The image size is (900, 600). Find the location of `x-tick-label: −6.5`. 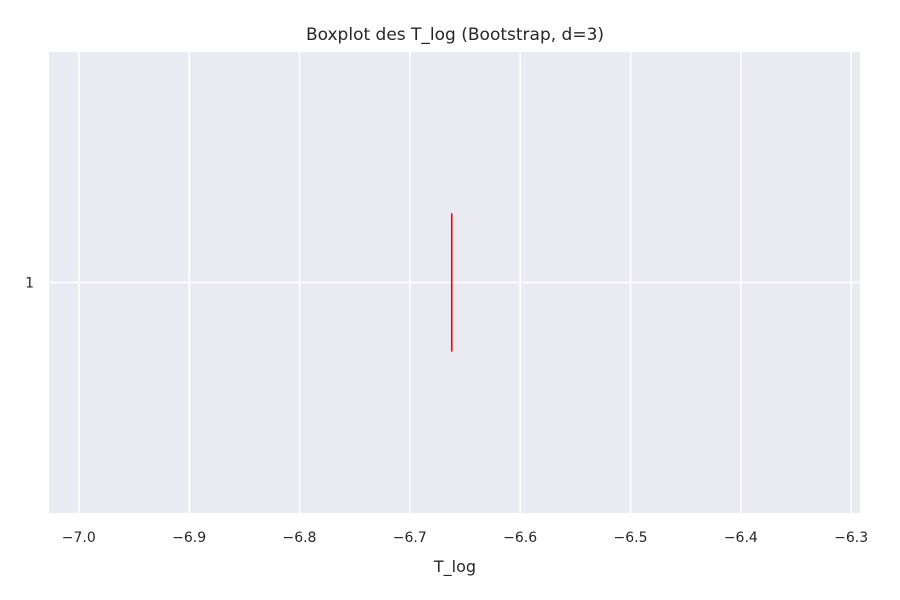

x-tick-label: −6.5 is located at coordinates (630, 538).